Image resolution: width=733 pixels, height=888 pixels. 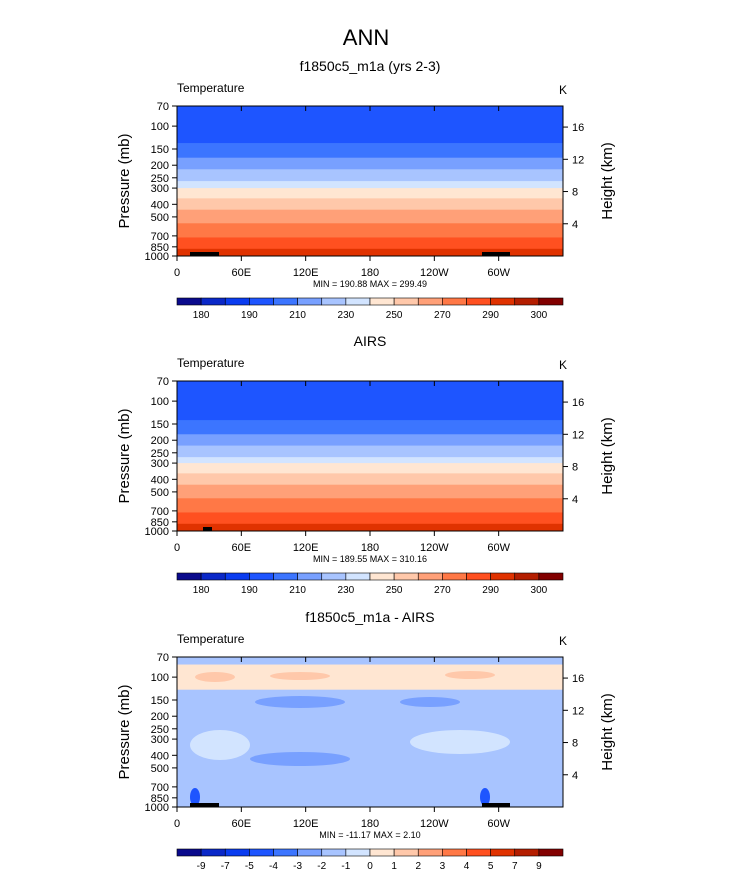 I want to click on panel-title: f1850c5_m1a - AIRS, so click(x=369, y=617).